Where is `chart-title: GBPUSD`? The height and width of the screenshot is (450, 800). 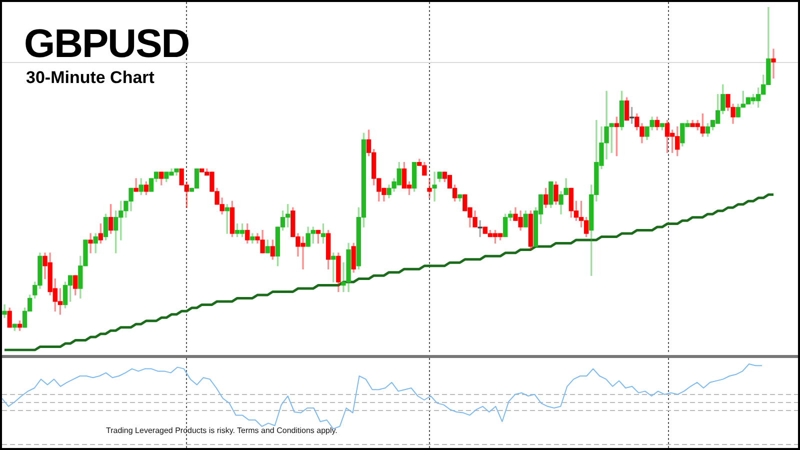 chart-title: GBPUSD is located at coordinates (107, 44).